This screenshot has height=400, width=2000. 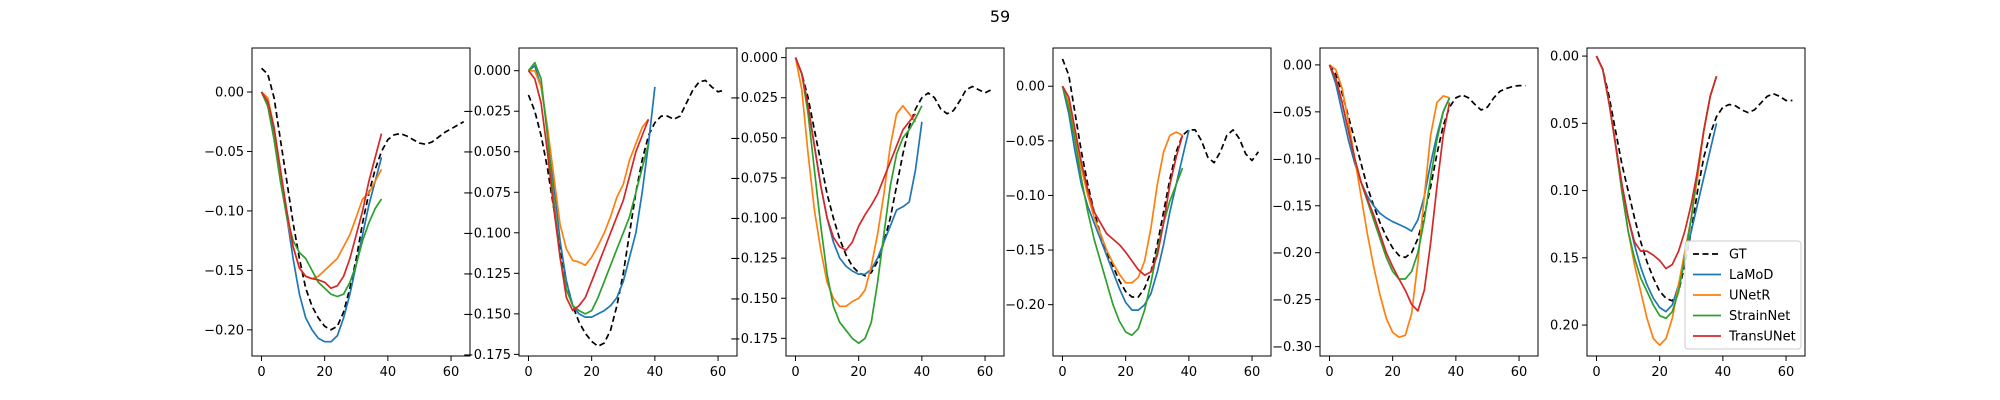 I want to click on legend-box, so click(x=1743, y=295).